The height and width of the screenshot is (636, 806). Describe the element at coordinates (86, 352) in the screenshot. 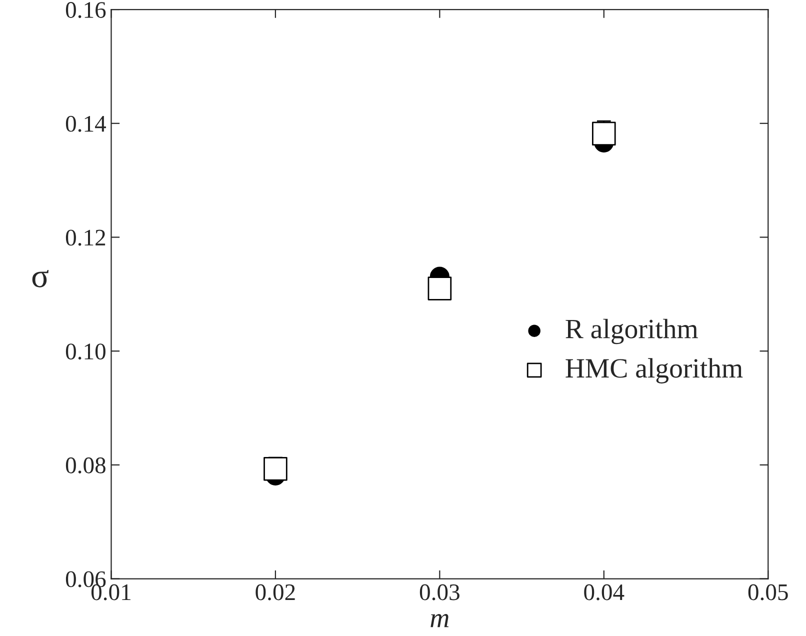

I see `y-tick-label: 0.10` at that location.